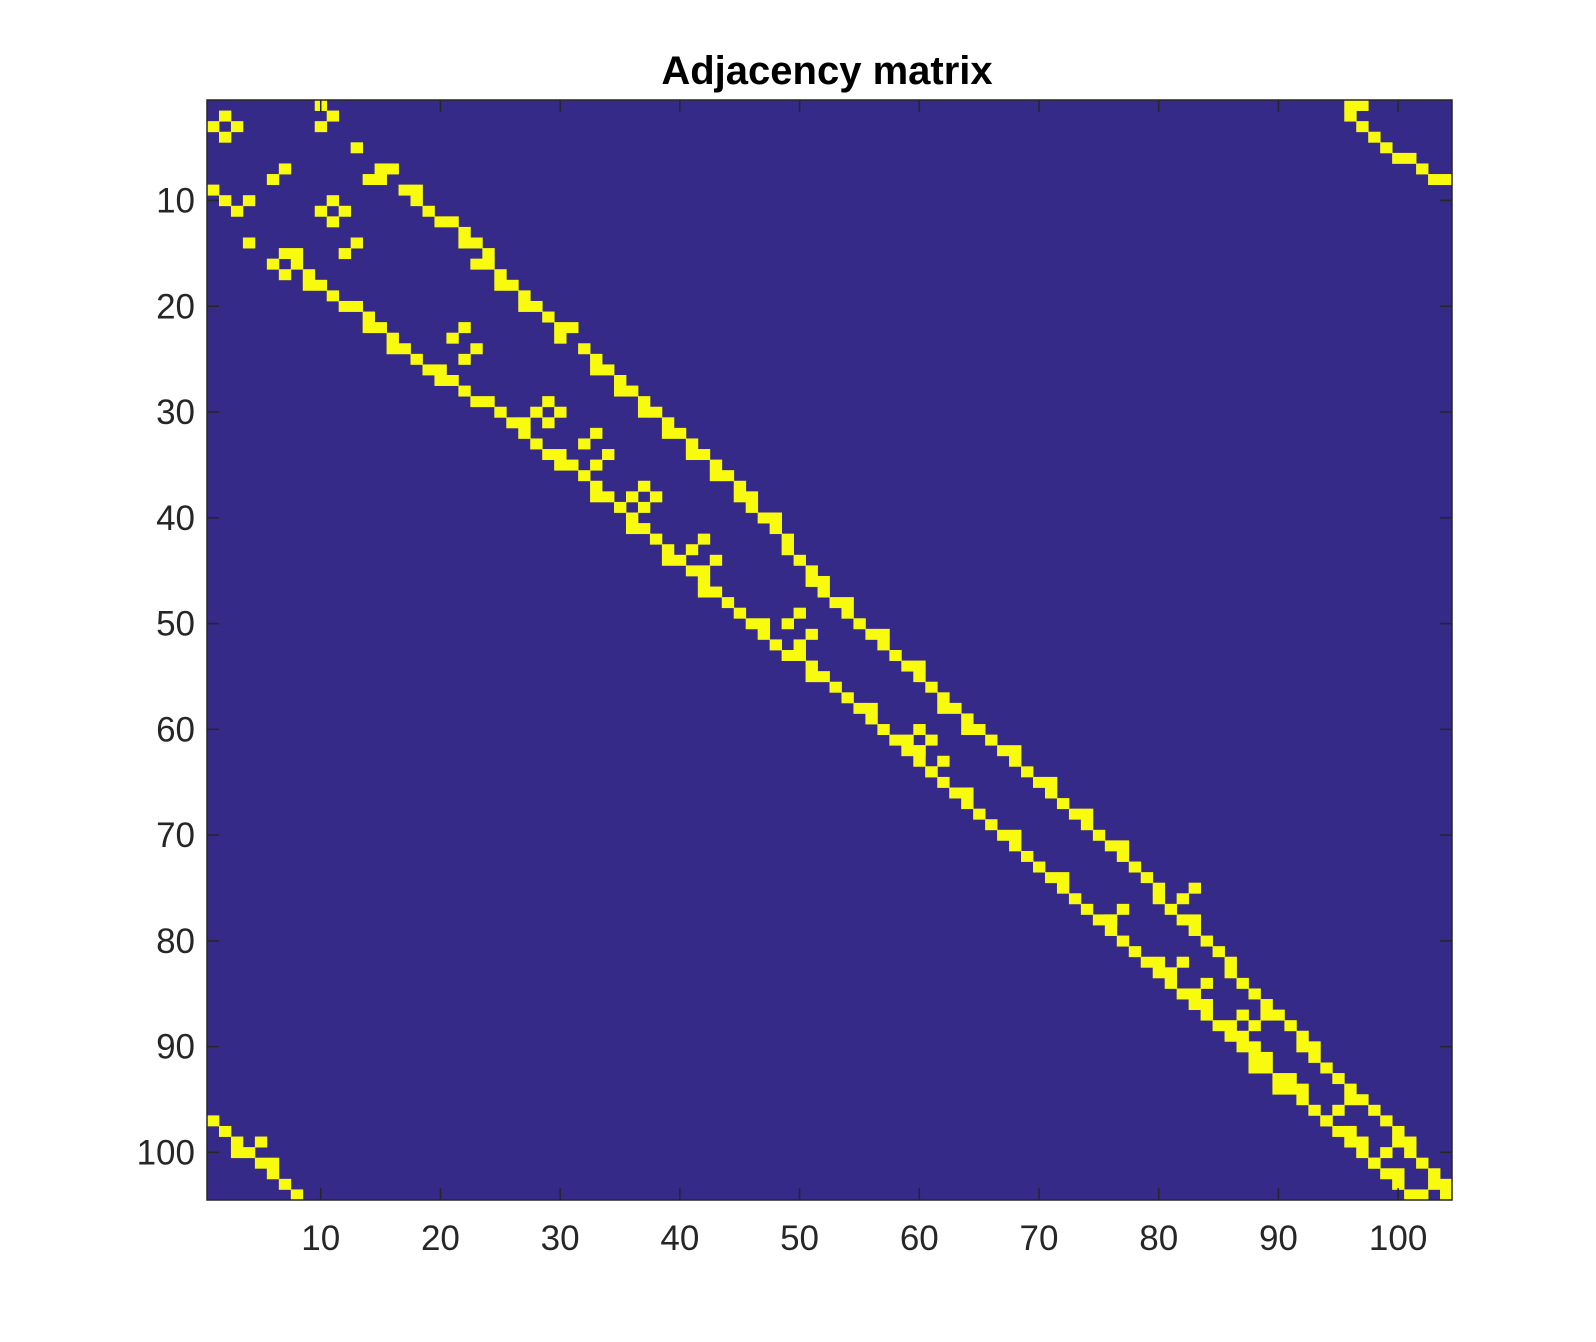 The image size is (1596, 1342). What do you see at coordinates (166, 1152) in the screenshot?
I see `y-tick-label: 100` at bounding box center [166, 1152].